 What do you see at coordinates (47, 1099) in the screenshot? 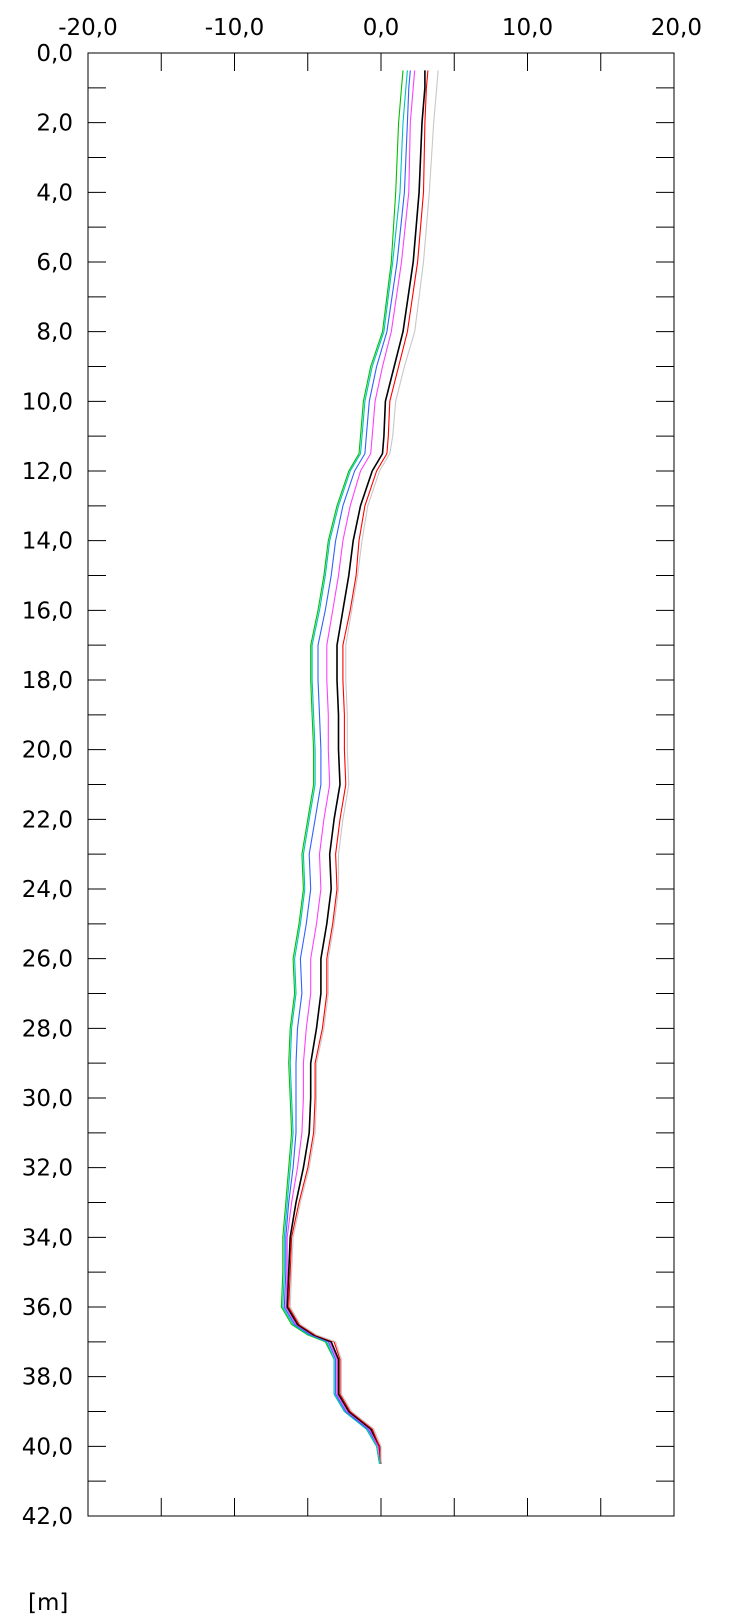
I see `y-tick-label: 30,0` at bounding box center [47, 1099].